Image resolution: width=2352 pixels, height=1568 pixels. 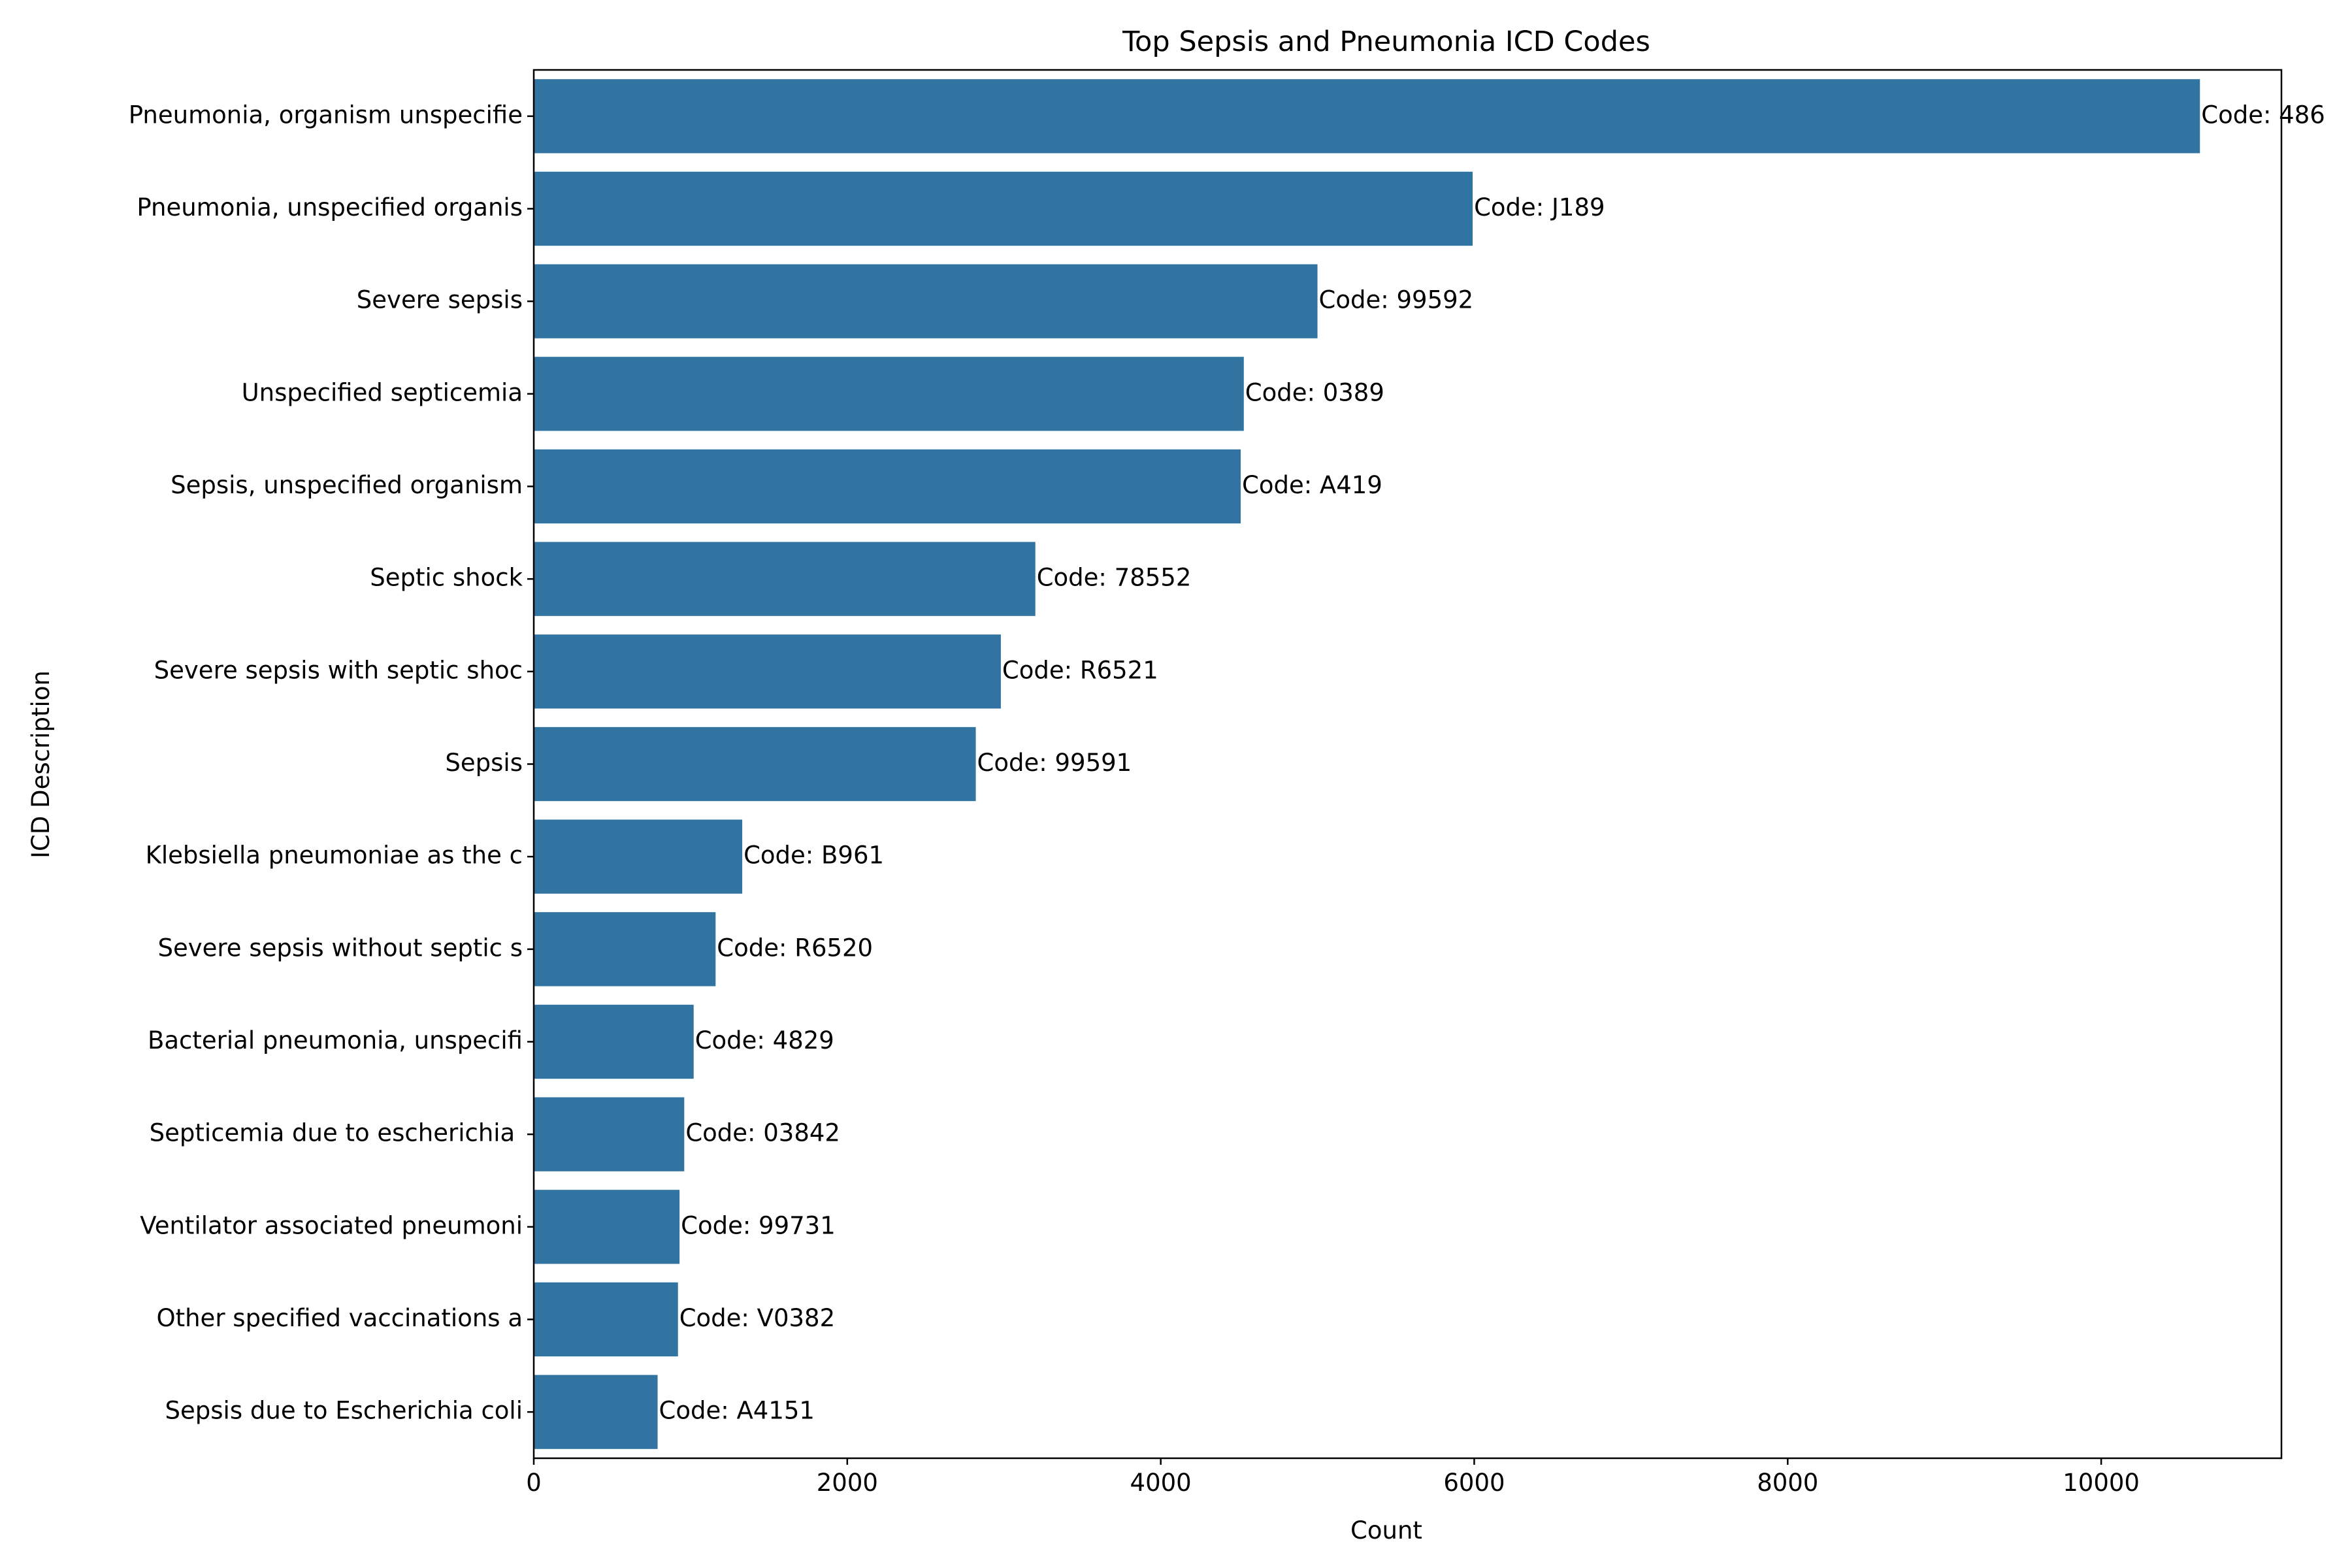 What do you see at coordinates (339, 1318) in the screenshot?
I see `y-tick-label: Other specified vaccinations a` at bounding box center [339, 1318].